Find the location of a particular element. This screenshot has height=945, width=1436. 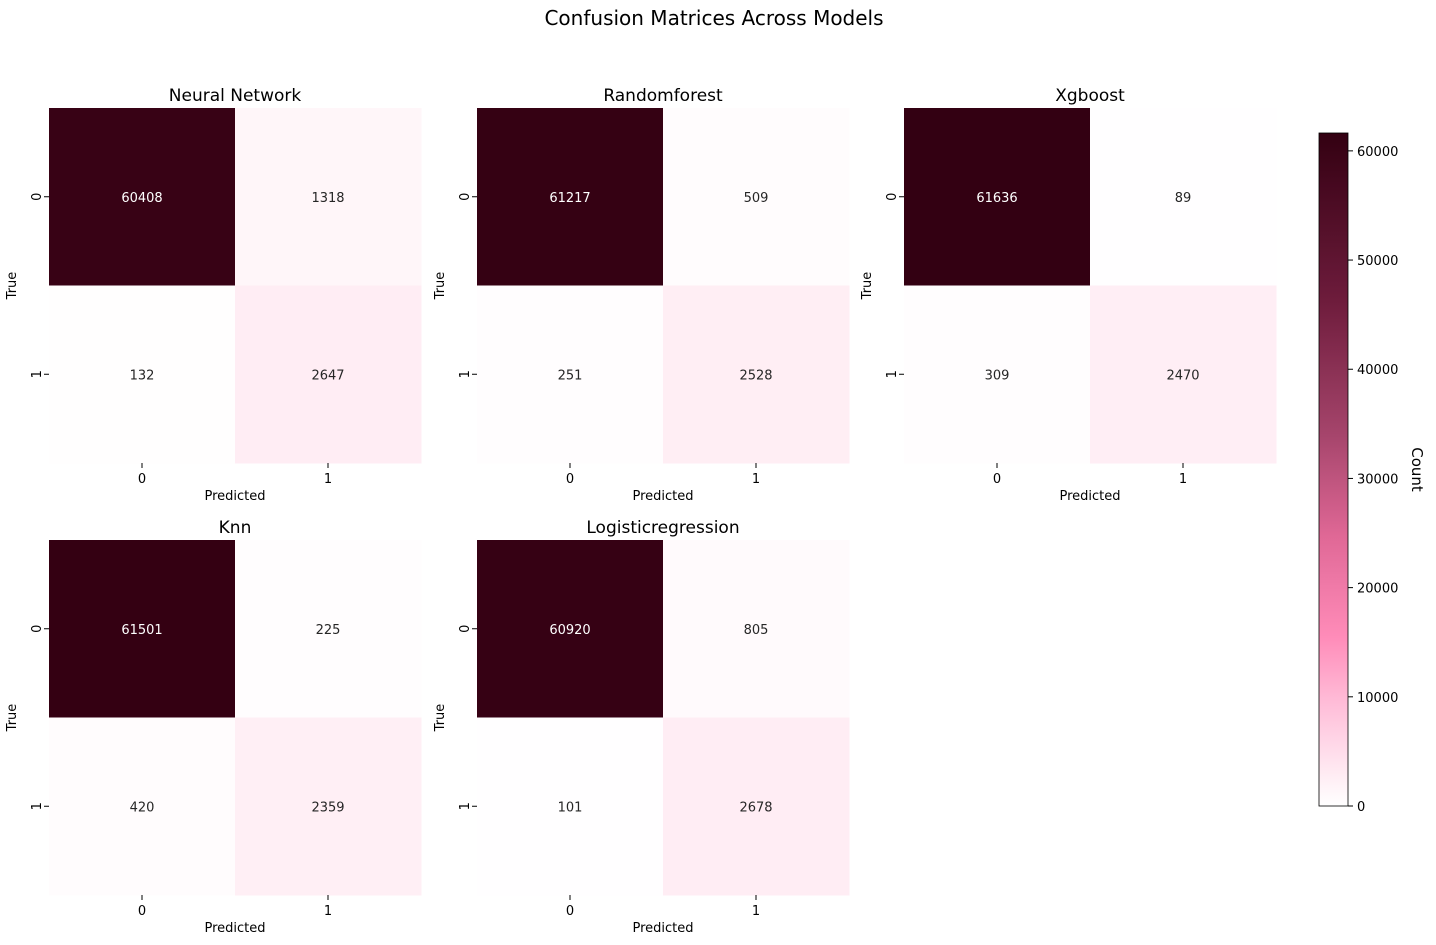

cell-value-label: 101 is located at coordinates (570, 807).